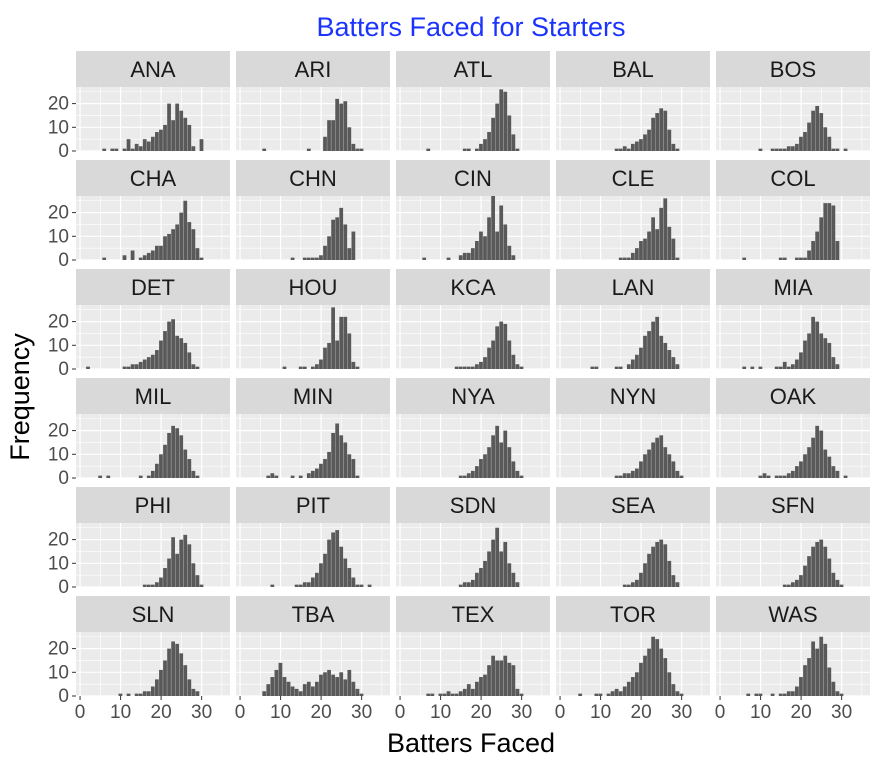  Describe the element at coordinates (792, 614) in the screenshot. I see `facet-strip-label: WAS` at that location.